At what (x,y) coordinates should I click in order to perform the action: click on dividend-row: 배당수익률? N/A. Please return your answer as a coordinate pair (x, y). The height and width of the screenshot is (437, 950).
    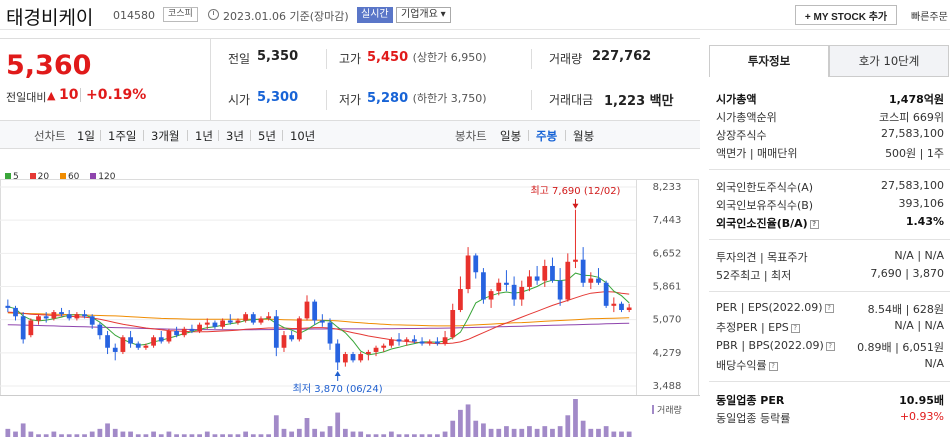
    Looking at the image, I should click on (833, 365).